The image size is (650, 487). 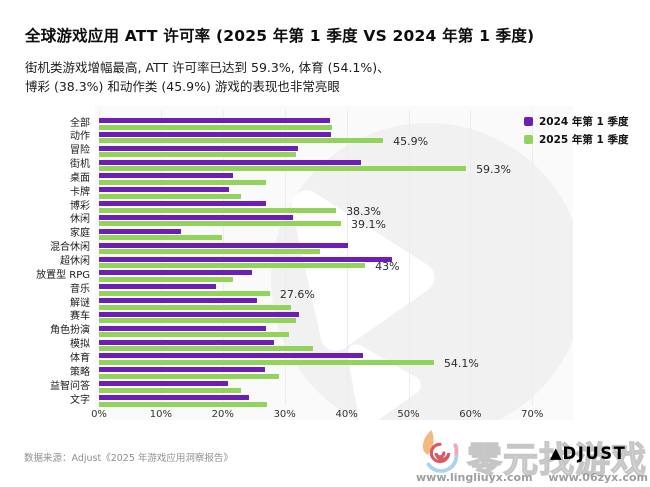 What do you see at coordinates (584, 121) in the screenshot?
I see `legend-label-2024: 2024 年第 1 季度` at bounding box center [584, 121].